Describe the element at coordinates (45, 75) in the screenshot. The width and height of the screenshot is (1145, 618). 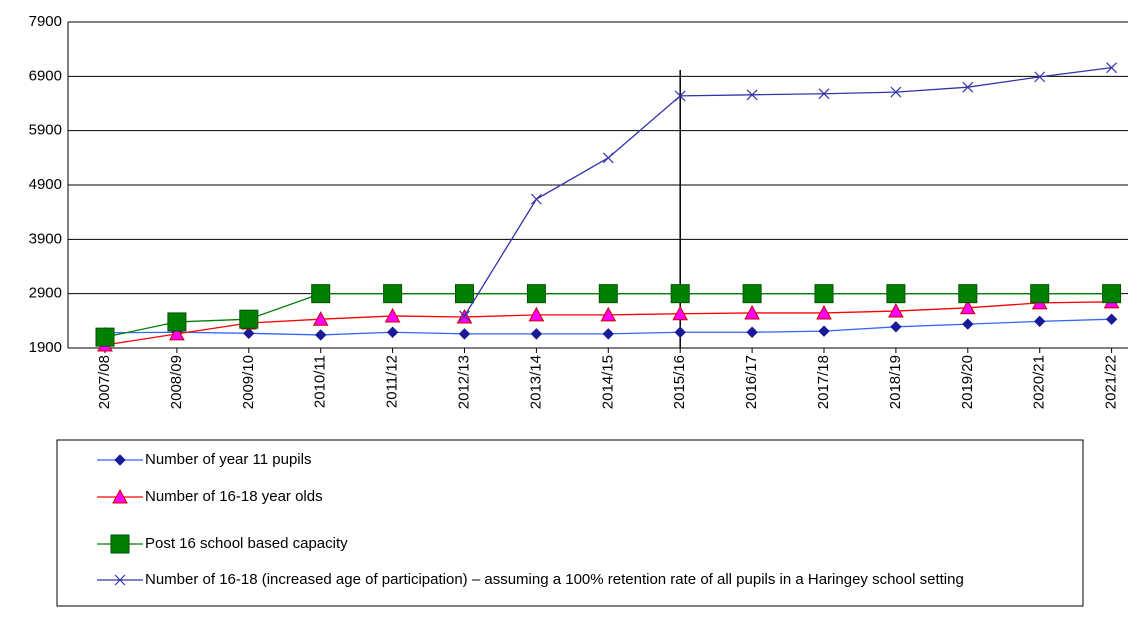
I see `y-tick-label: 6900` at that location.